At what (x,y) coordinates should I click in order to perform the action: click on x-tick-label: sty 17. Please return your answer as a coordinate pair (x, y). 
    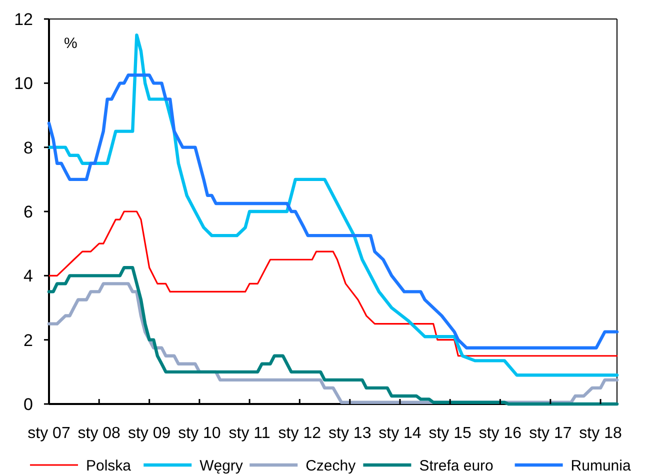
    Looking at the image, I should click on (550, 433).